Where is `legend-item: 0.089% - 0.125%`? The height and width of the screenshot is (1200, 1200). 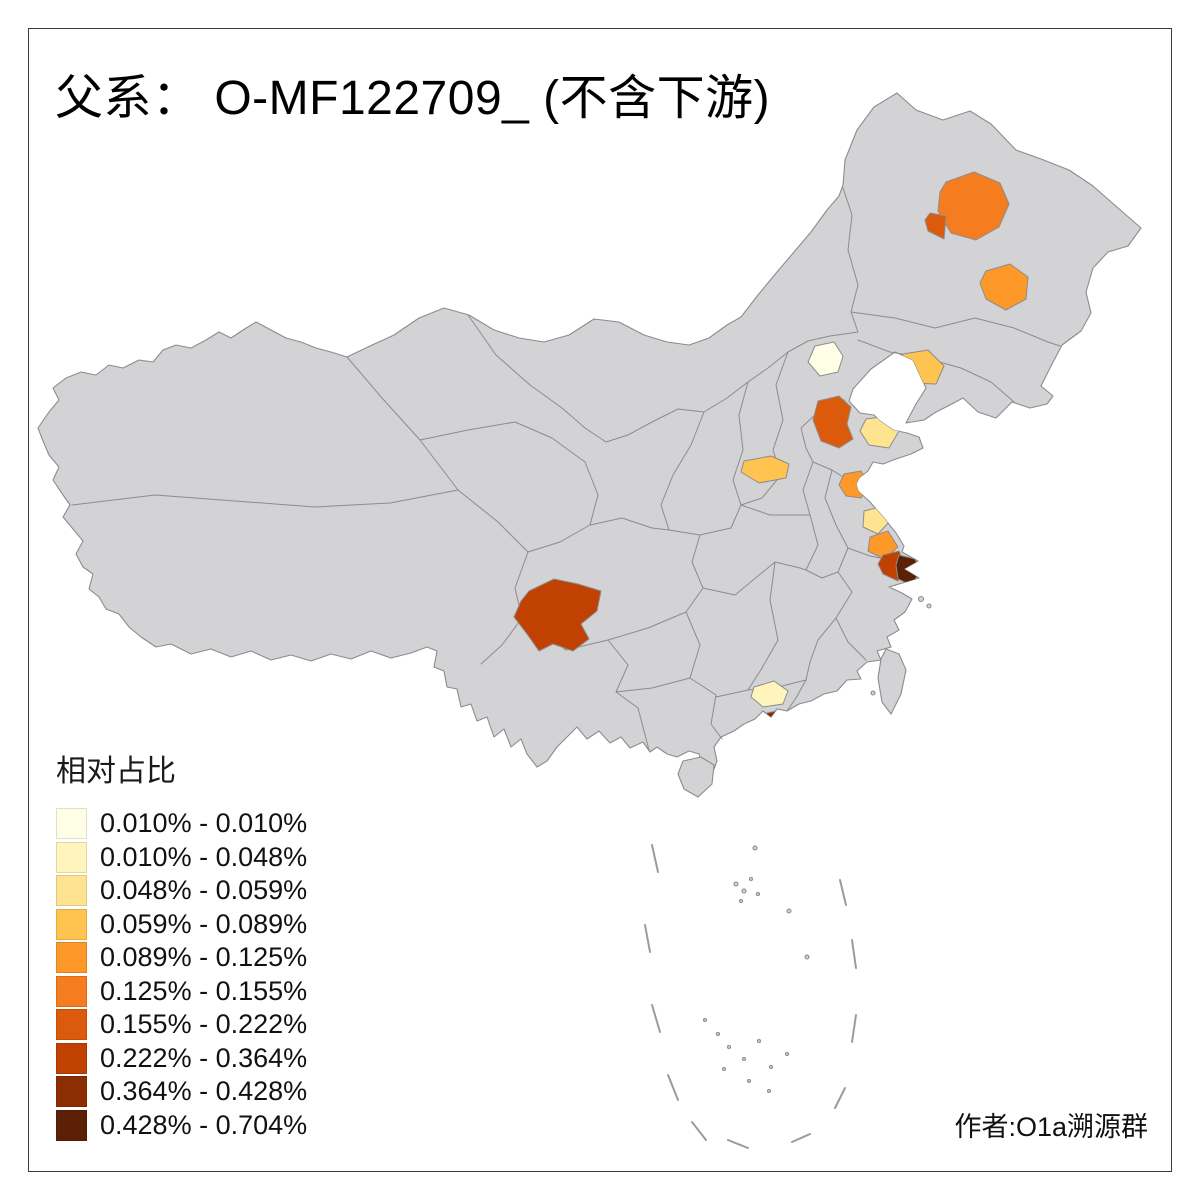
legend-item: 0.089% - 0.125% is located at coordinates (181, 957).